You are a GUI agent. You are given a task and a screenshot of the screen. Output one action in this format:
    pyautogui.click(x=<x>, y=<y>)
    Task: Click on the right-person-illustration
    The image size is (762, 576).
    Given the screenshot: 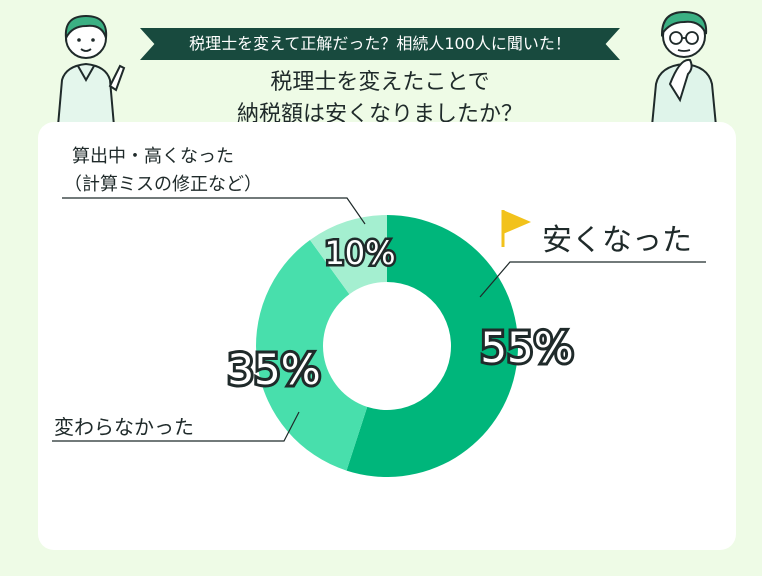 What is the action you would take?
    pyautogui.click(x=684, y=68)
    